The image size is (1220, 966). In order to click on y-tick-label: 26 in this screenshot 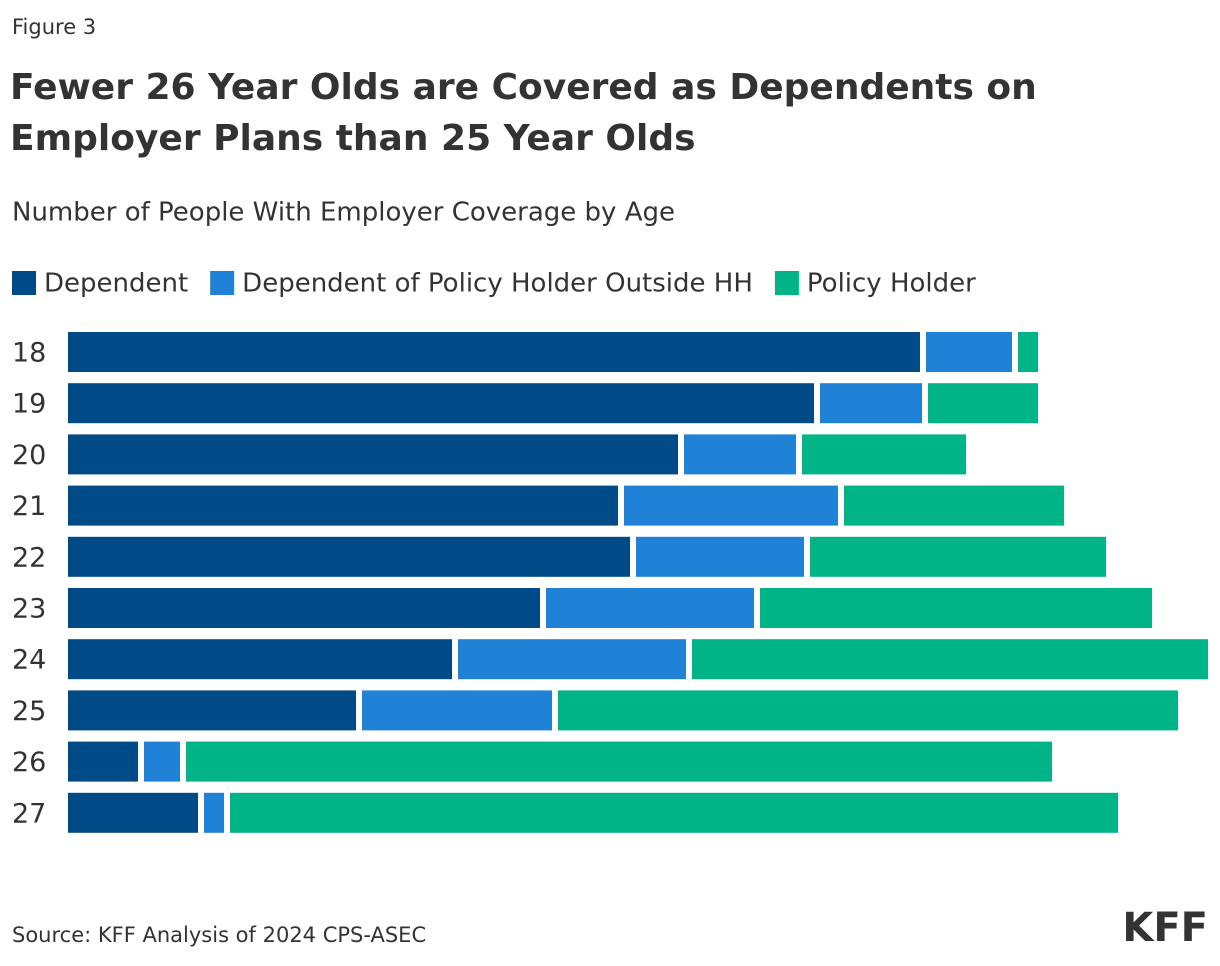, I will do `click(29, 762)`.